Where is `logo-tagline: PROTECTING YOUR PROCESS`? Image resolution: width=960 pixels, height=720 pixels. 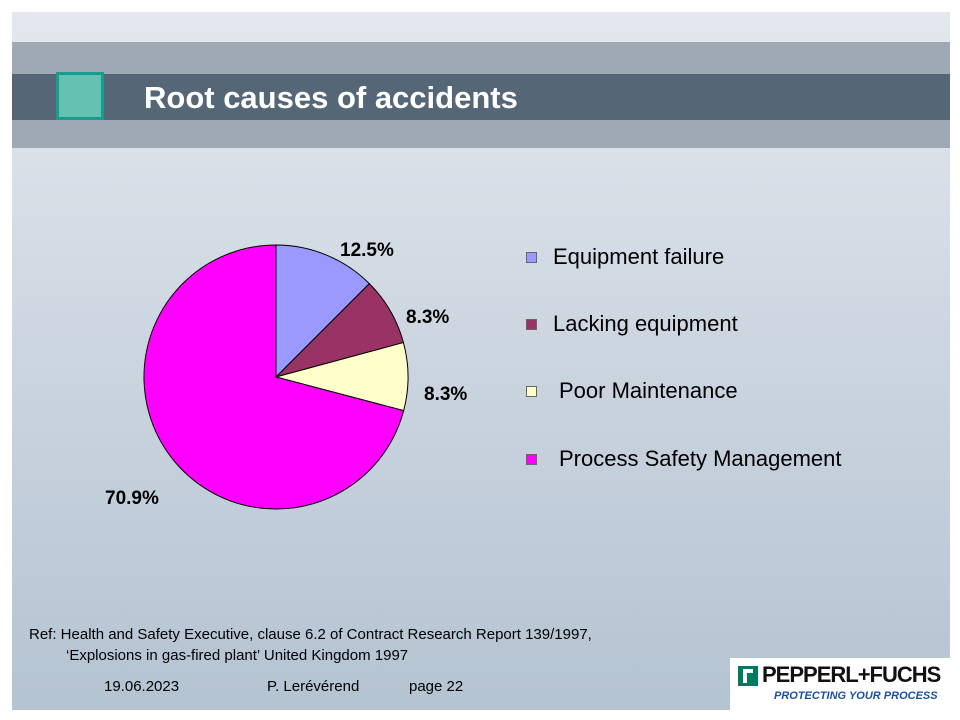
logo-tagline: PROTECTING YOUR PROCESS is located at coordinates (856, 696).